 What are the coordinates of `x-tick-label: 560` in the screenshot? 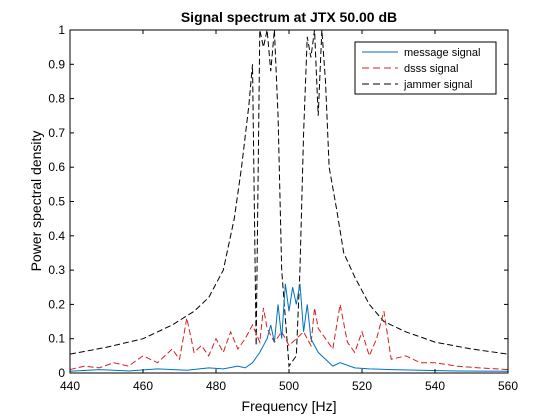 It's located at (508, 386).